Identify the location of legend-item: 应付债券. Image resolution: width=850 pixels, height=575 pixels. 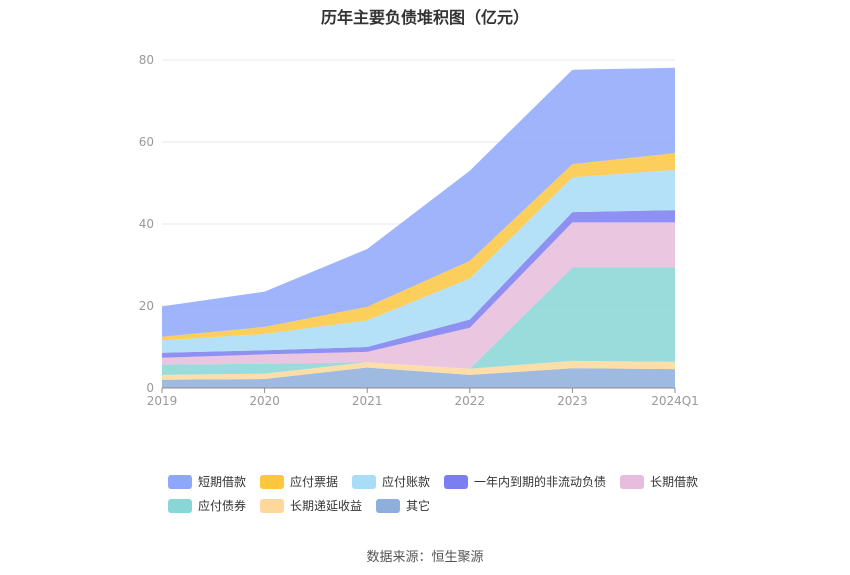
(207, 505).